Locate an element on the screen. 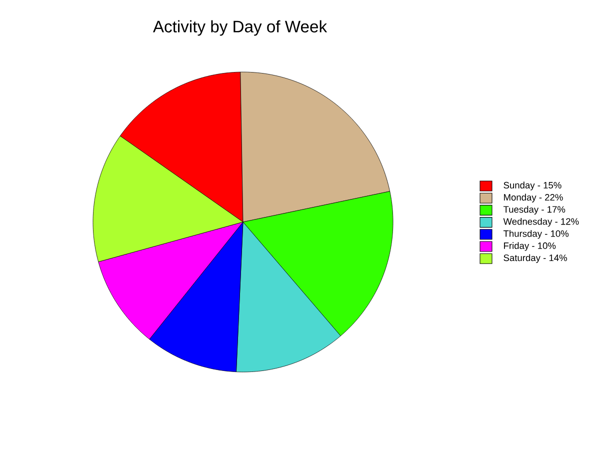  legend-label: Thursday - 10% is located at coordinates (536, 234).